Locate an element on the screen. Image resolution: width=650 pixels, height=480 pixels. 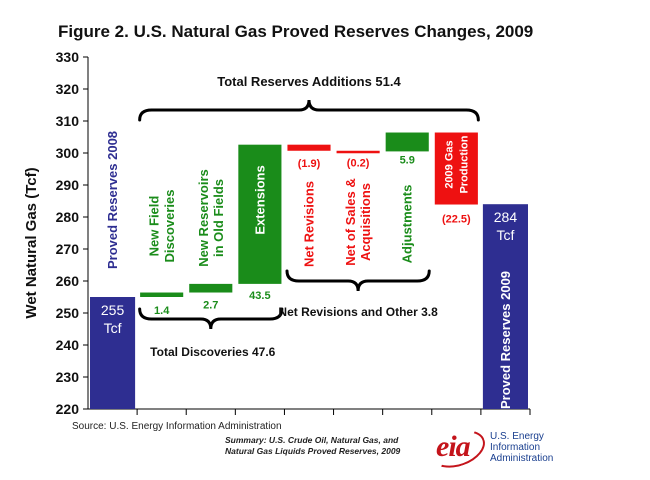
bar-value-label: (0.2) is located at coordinates (358, 163).